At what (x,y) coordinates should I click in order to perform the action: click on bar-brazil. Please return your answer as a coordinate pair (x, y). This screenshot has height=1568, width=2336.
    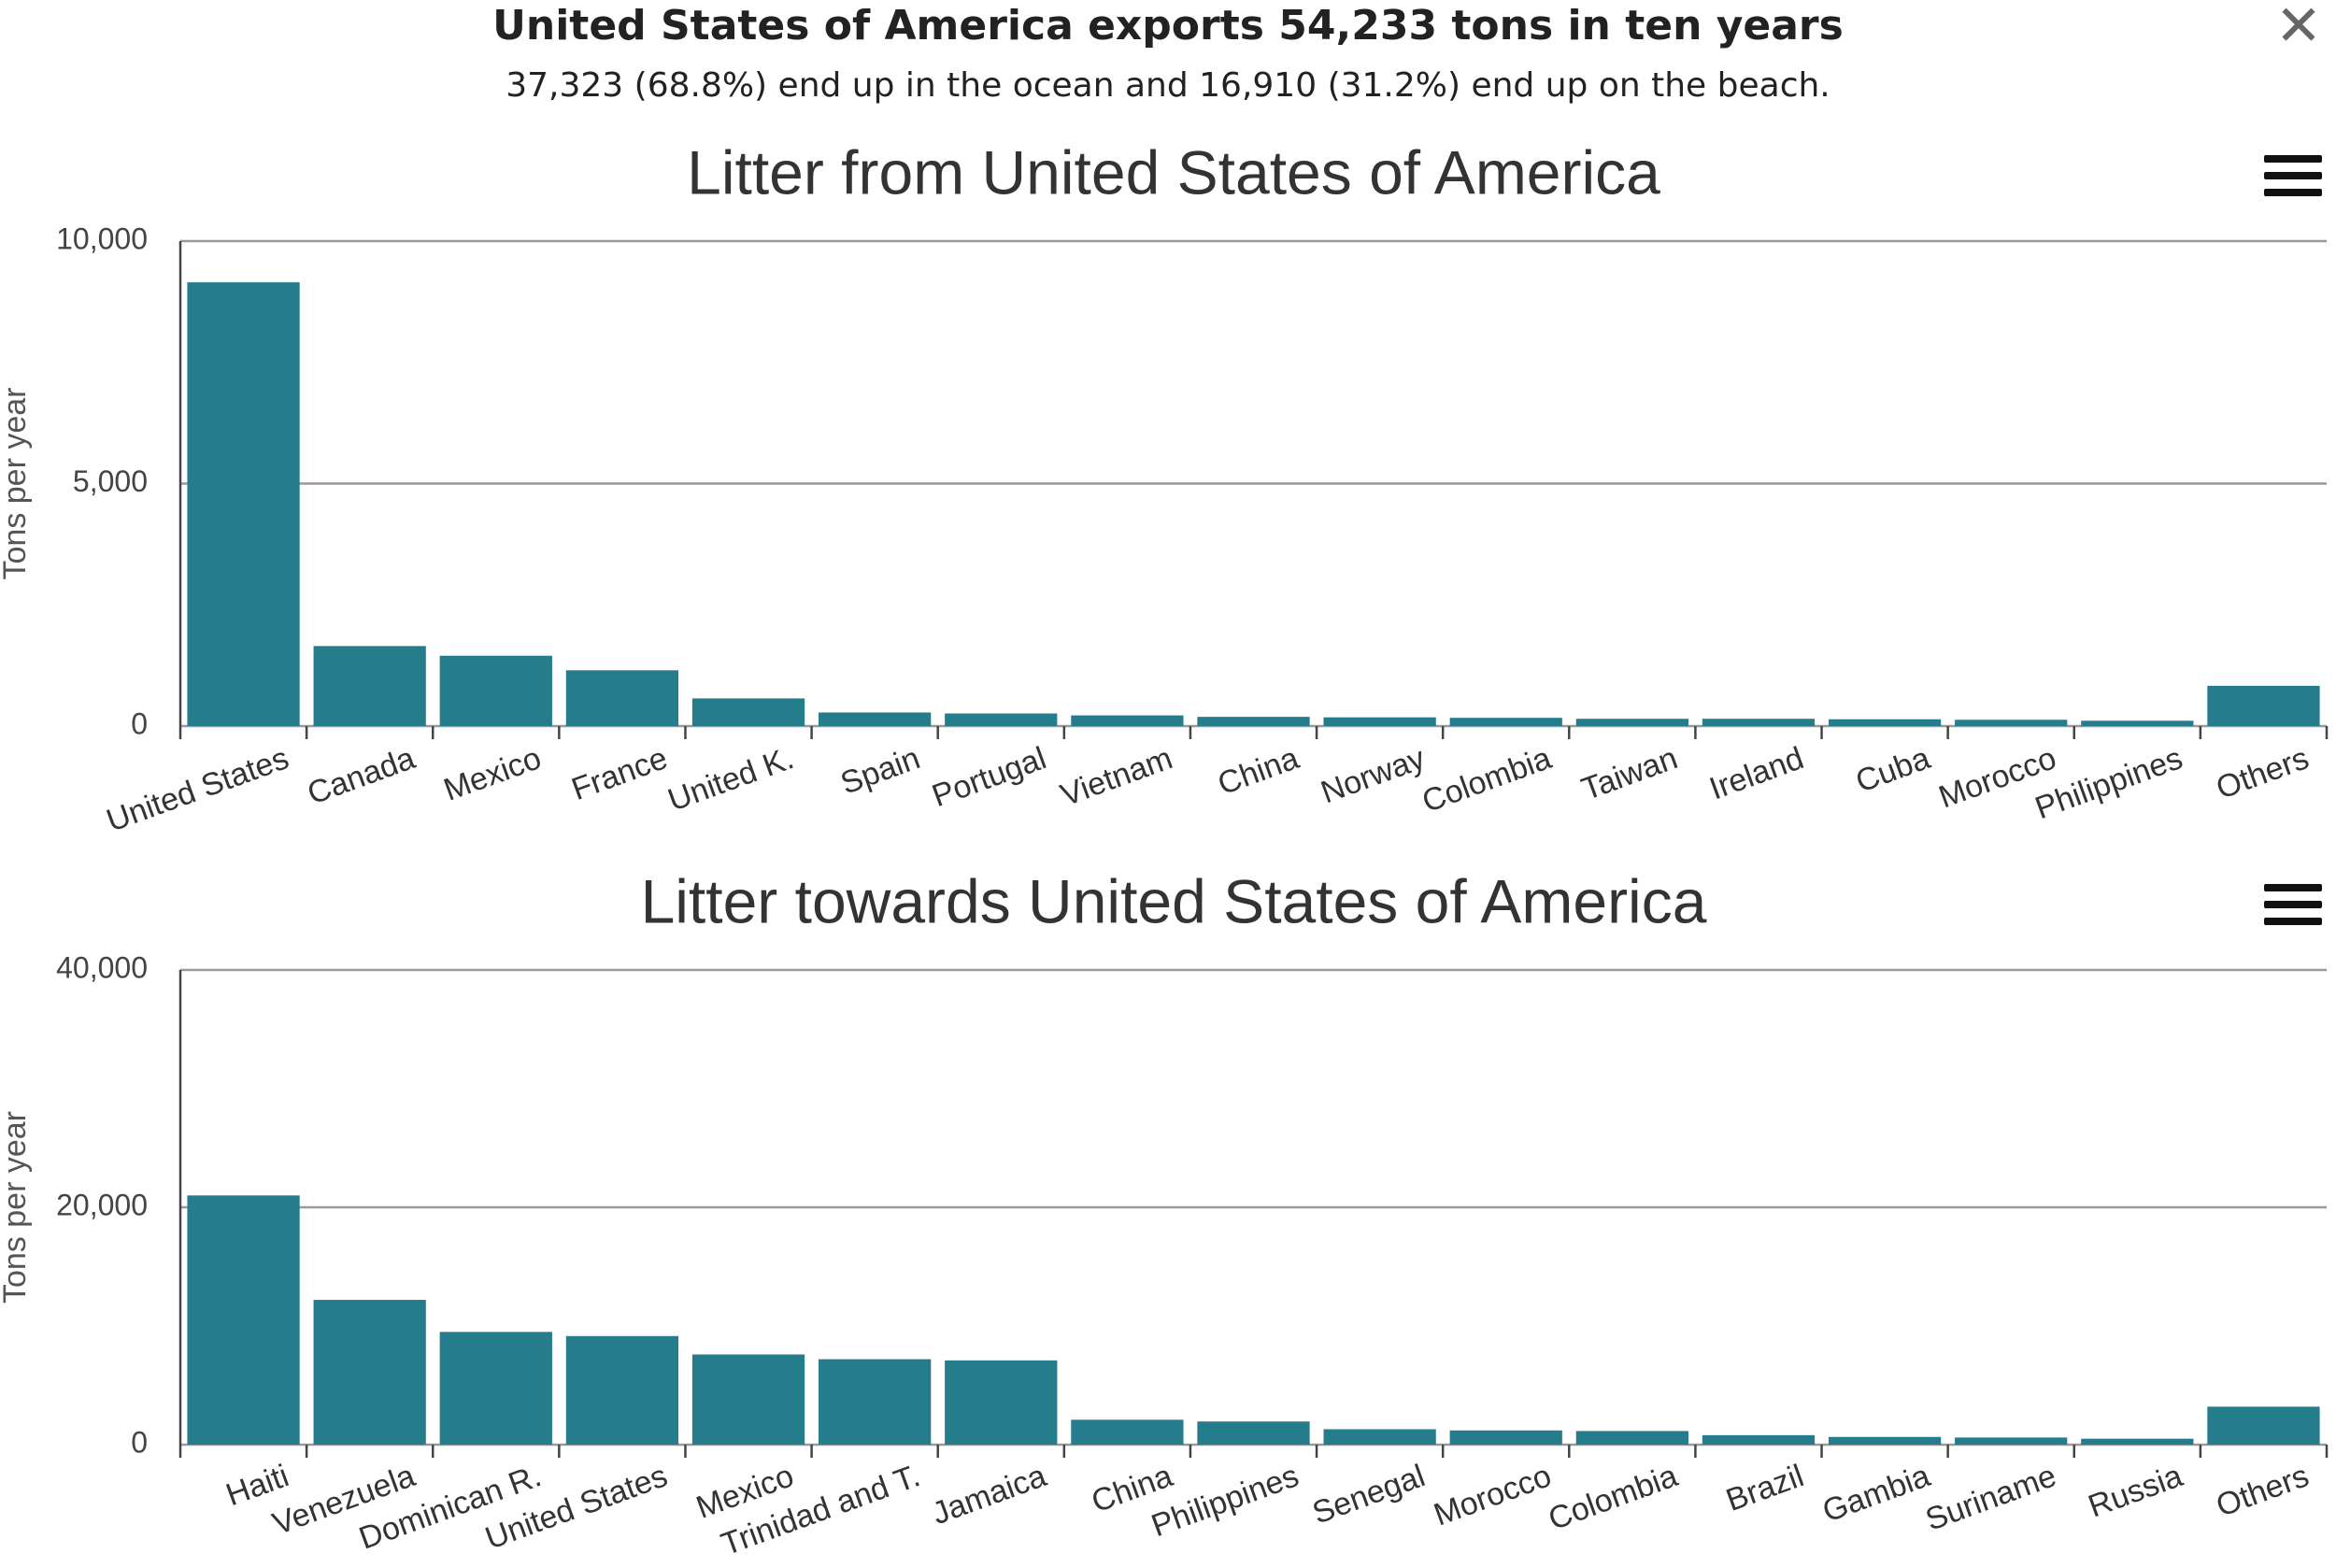
    Looking at the image, I should click on (1759, 1439).